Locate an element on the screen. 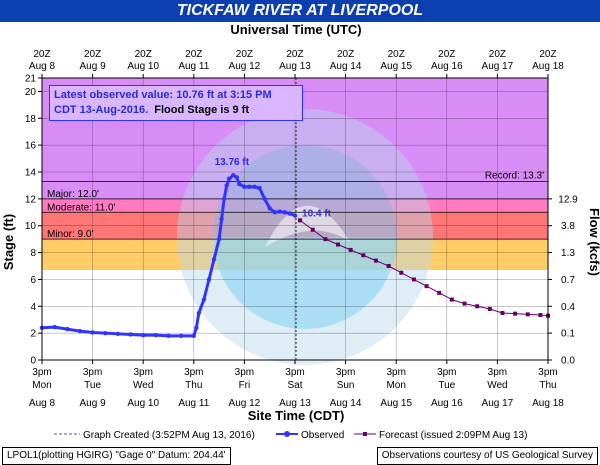 Image resolution: width=600 pixels, height=465 pixels. bottom-tick-dow: Tue is located at coordinates (446, 385).